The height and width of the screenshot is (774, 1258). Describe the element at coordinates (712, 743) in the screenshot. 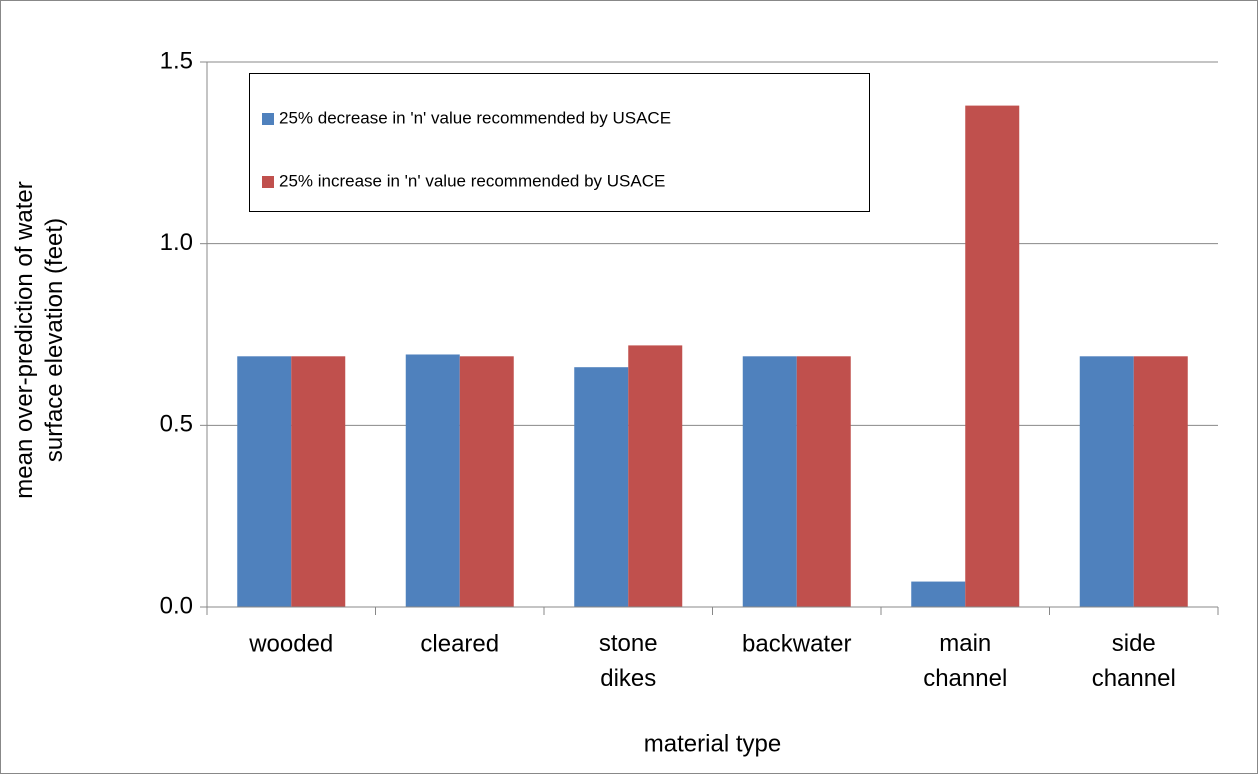

I see `x-axis-label: material type` at that location.